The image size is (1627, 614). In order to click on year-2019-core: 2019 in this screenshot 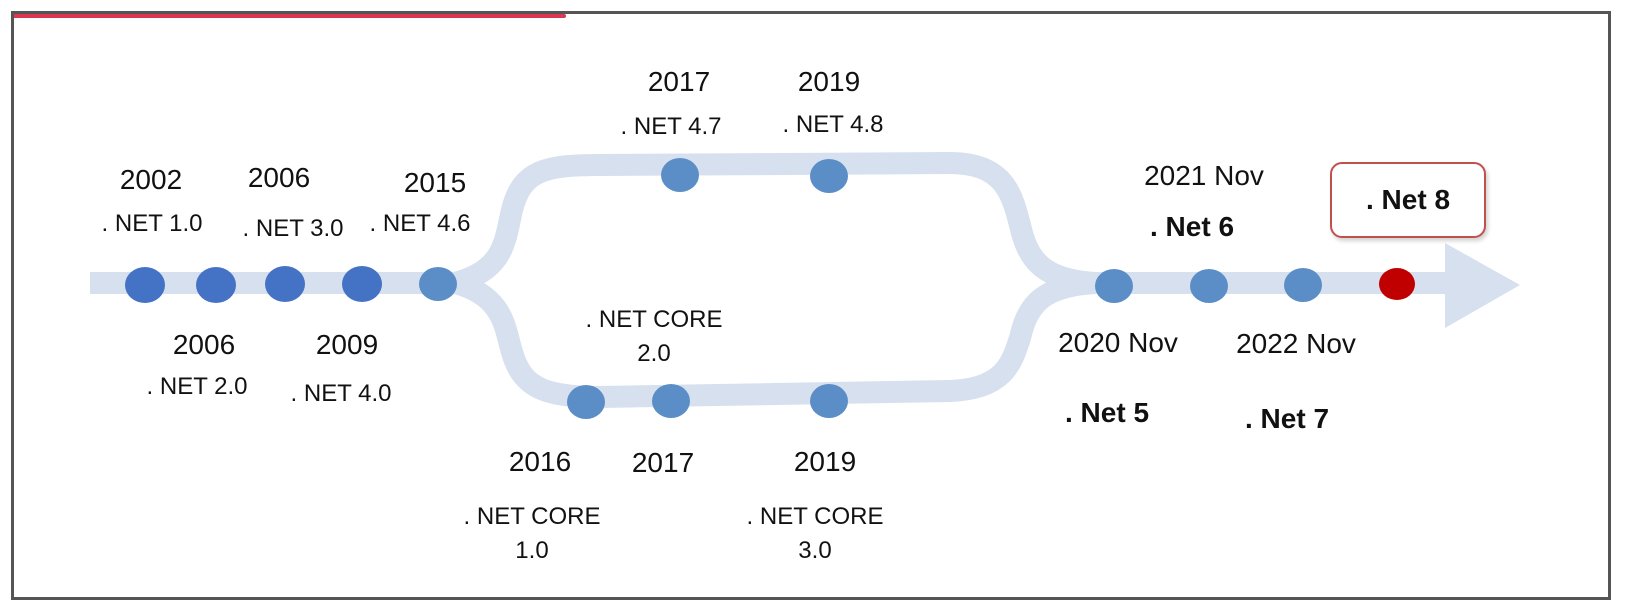, I will do `click(825, 461)`.